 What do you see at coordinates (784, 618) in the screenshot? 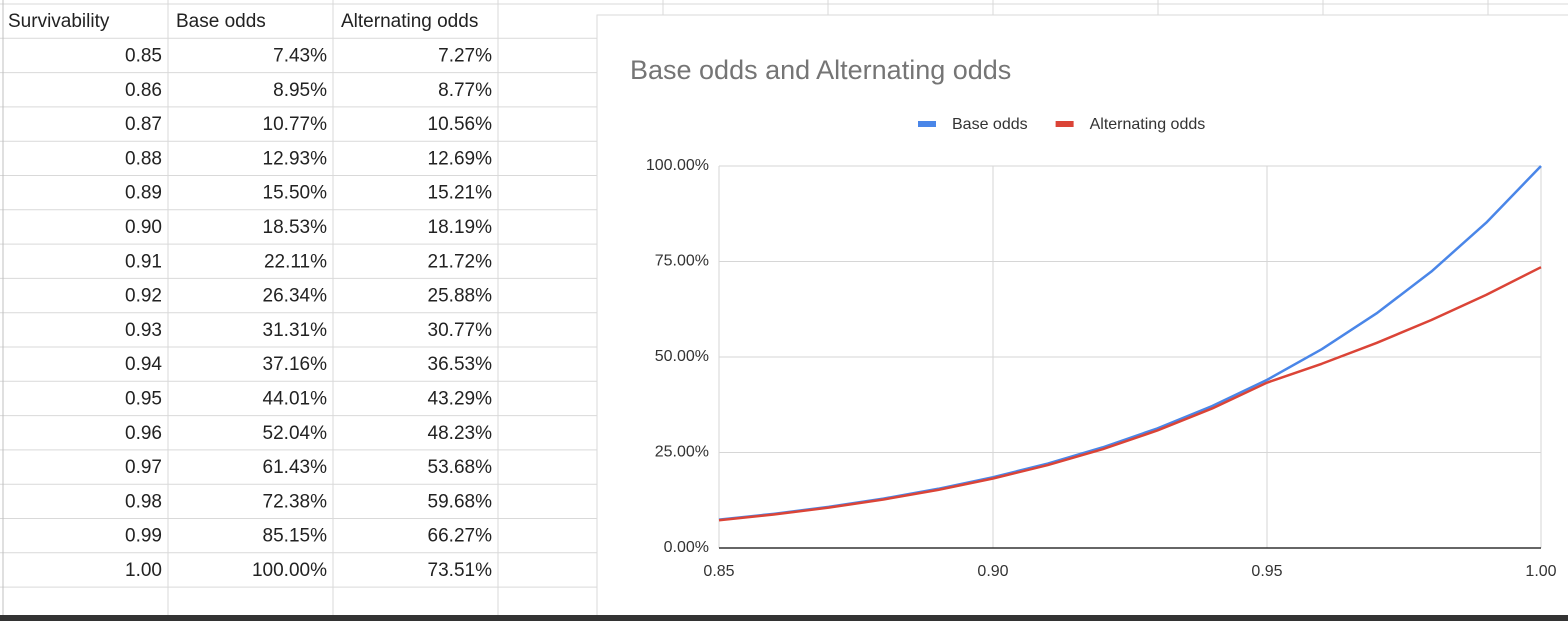
I see `bottom-bar` at bounding box center [784, 618].